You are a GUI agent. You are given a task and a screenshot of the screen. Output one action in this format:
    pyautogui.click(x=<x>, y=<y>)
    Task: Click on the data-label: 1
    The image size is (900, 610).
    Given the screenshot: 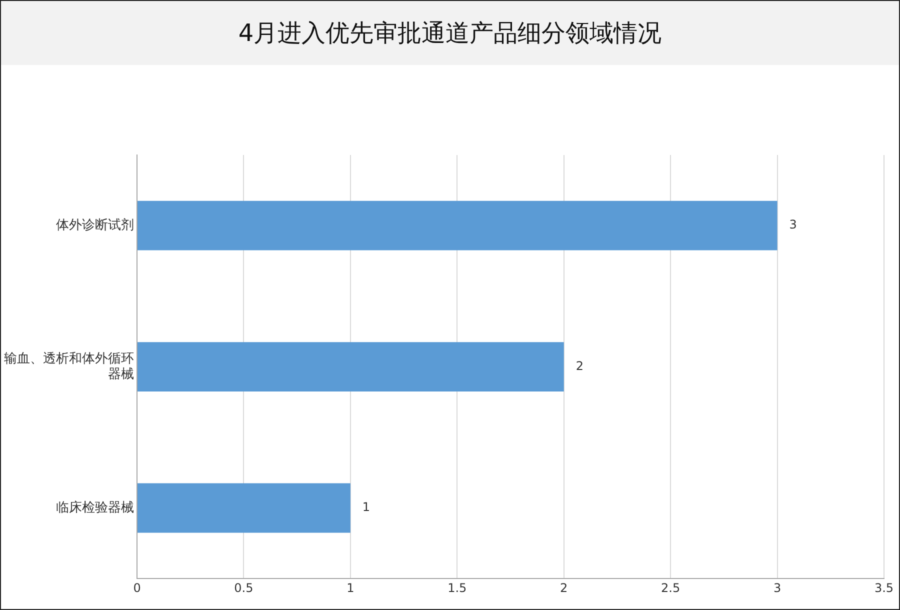 What is the action you would take?
    pyautogui.click(x=366, y=507)
    